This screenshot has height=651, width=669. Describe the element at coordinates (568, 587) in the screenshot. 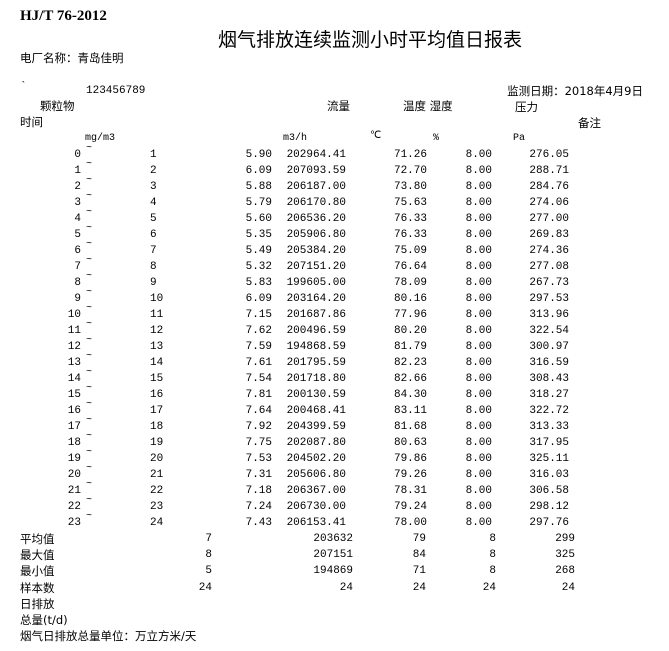

I see `summary-pressure: 24` at that location.